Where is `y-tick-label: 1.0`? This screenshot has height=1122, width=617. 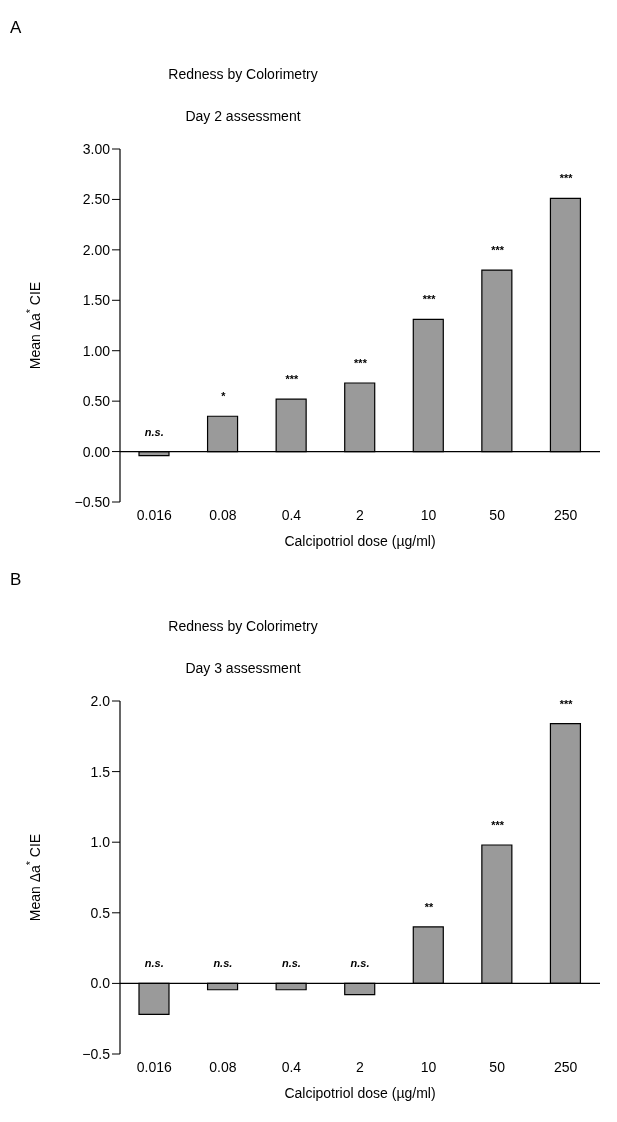
y-tick-label: 1.0 is located at coordinates (100, 842).